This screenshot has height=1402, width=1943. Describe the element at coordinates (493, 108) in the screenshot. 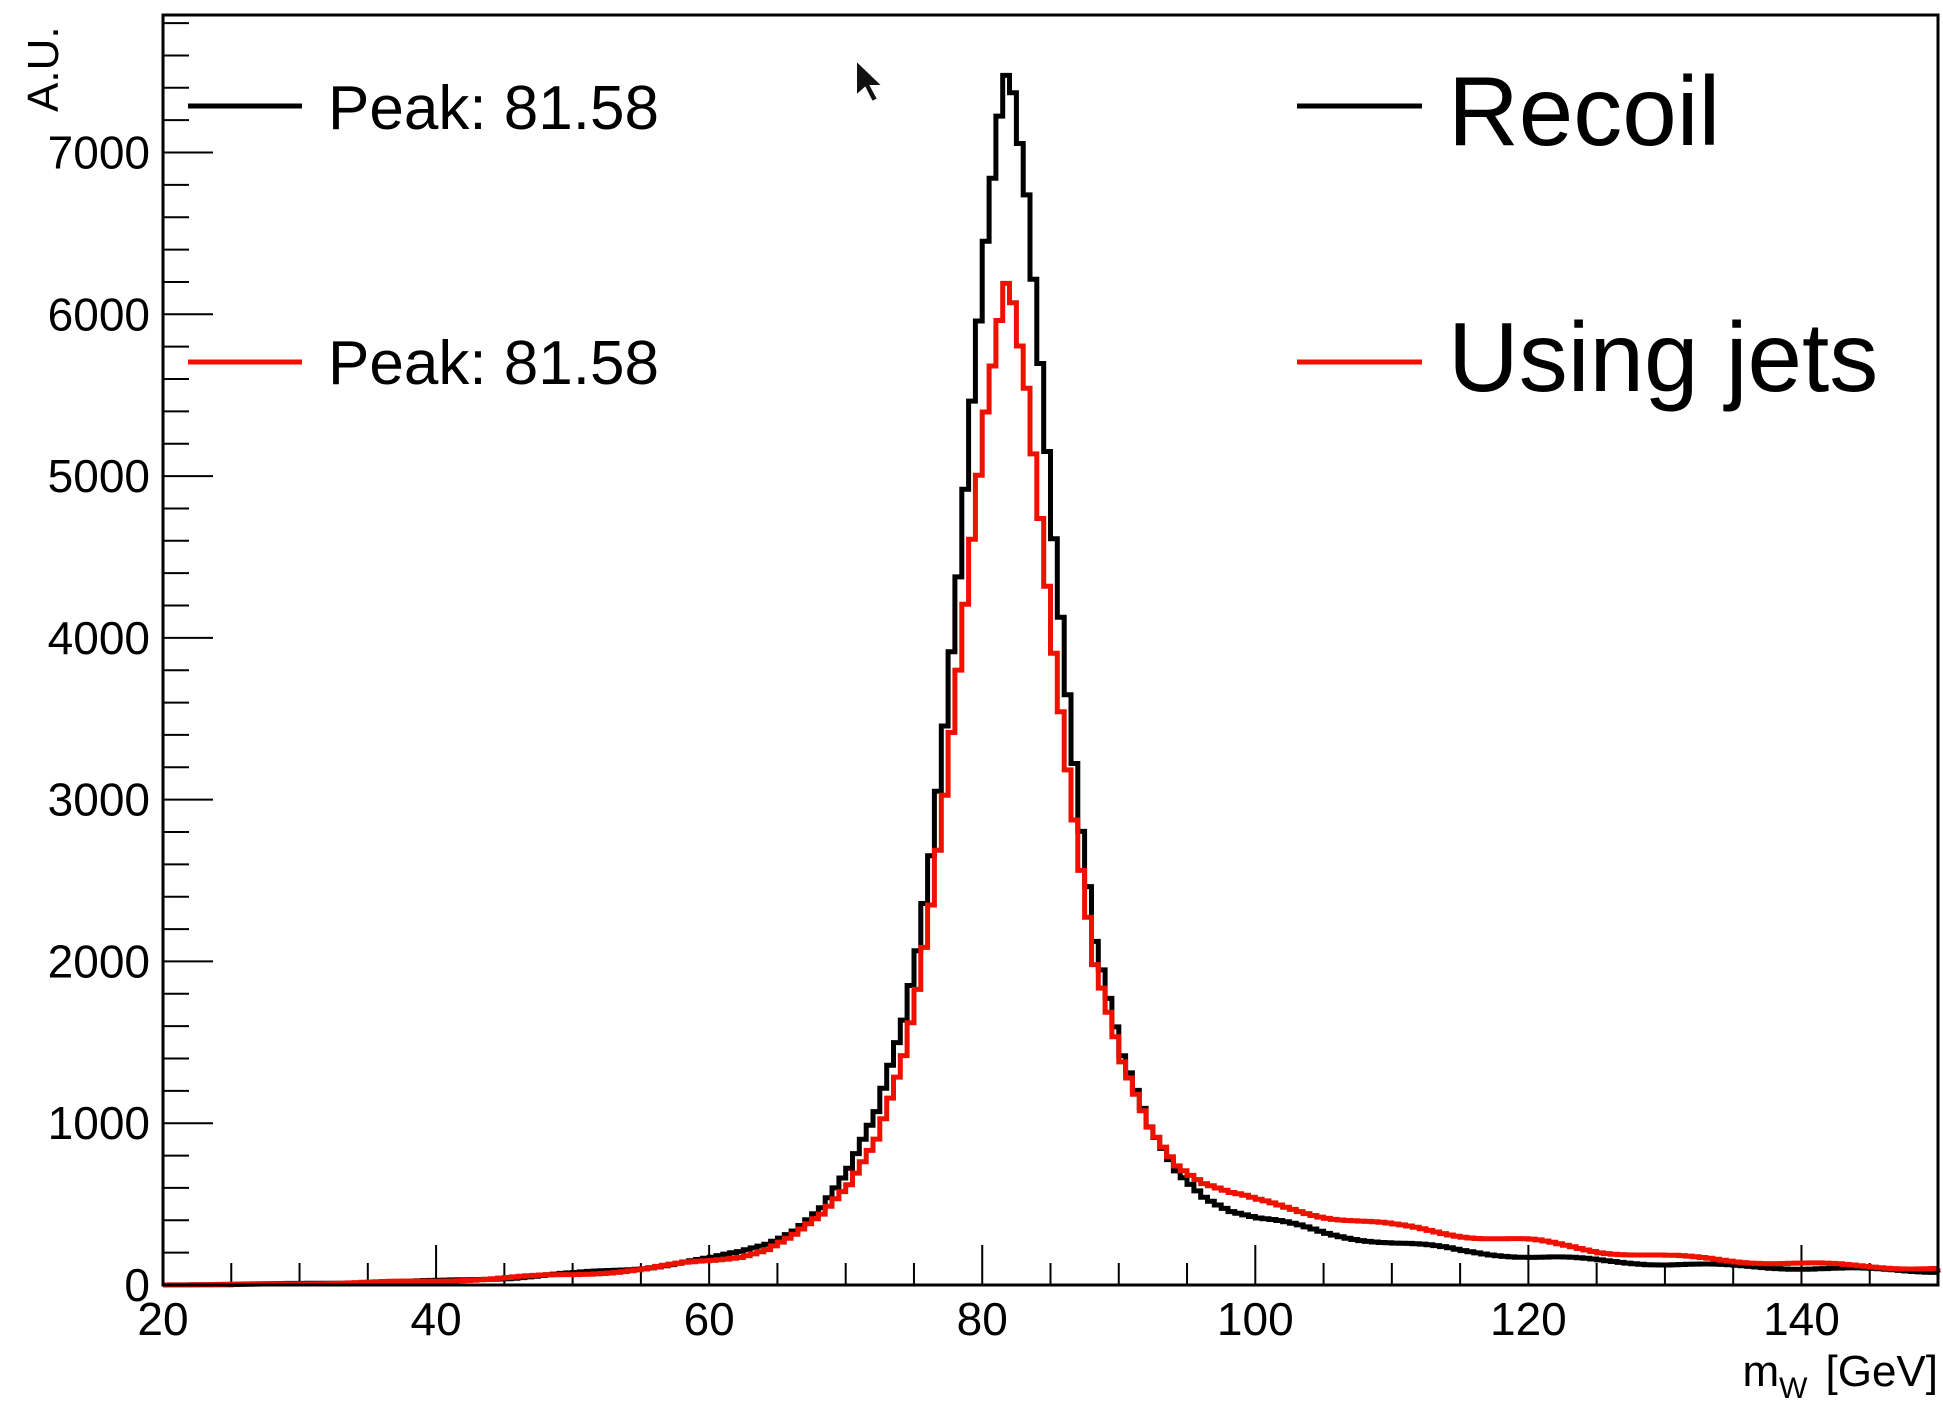

I see `legend-left-label-0: Peak: 81.58` at that location.